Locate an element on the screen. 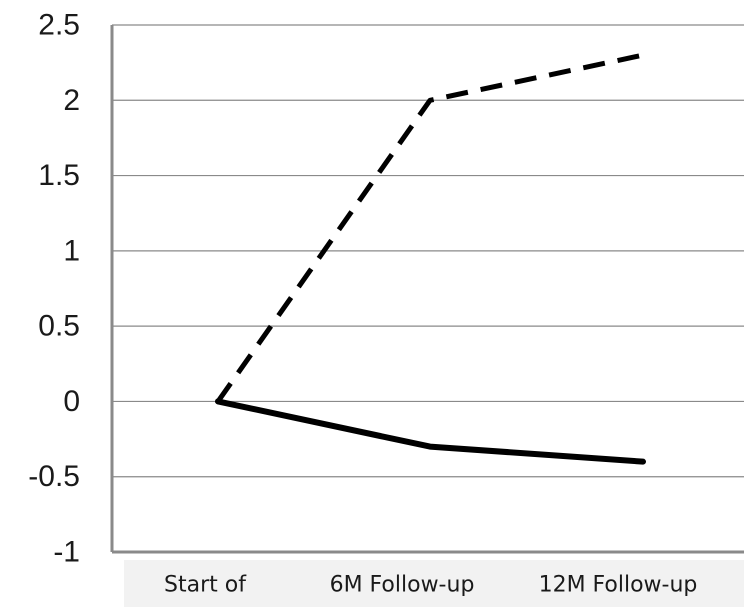 The width and height of the screenshot is (744, 607). x-tick-labels: Start of 6M Follow-up 12M Follow-up is located at coordinates (430, 585).